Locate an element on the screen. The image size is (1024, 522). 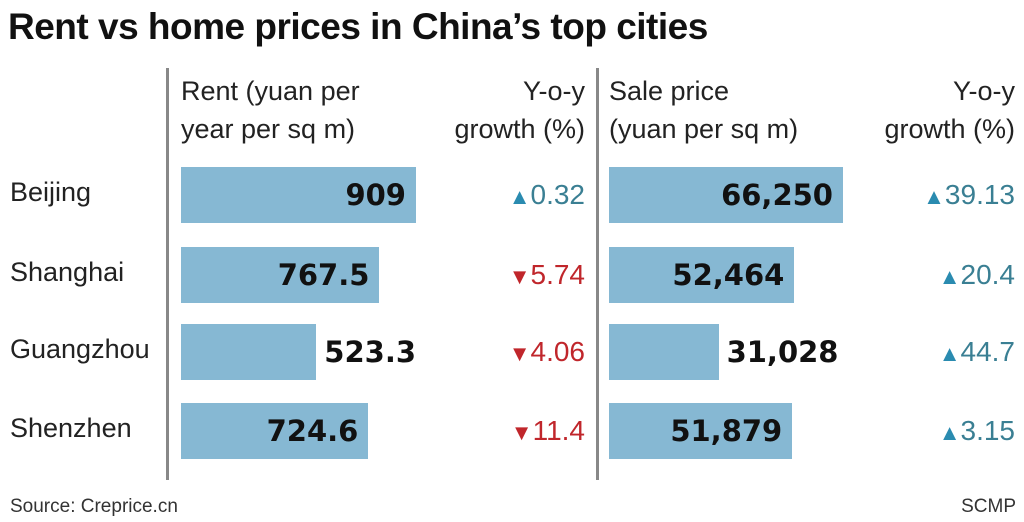
header-rent-growth: Y-o-y growth (%) is located at coordinates (519, 110).